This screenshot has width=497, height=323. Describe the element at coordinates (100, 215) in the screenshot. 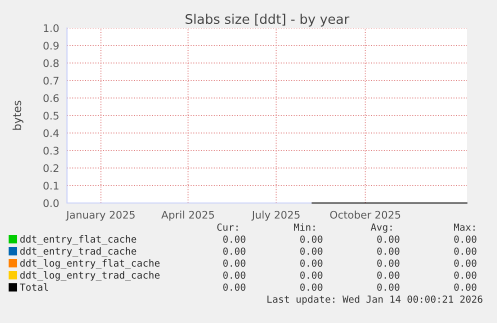

I see `x-tick-label: January 2025` at that location.